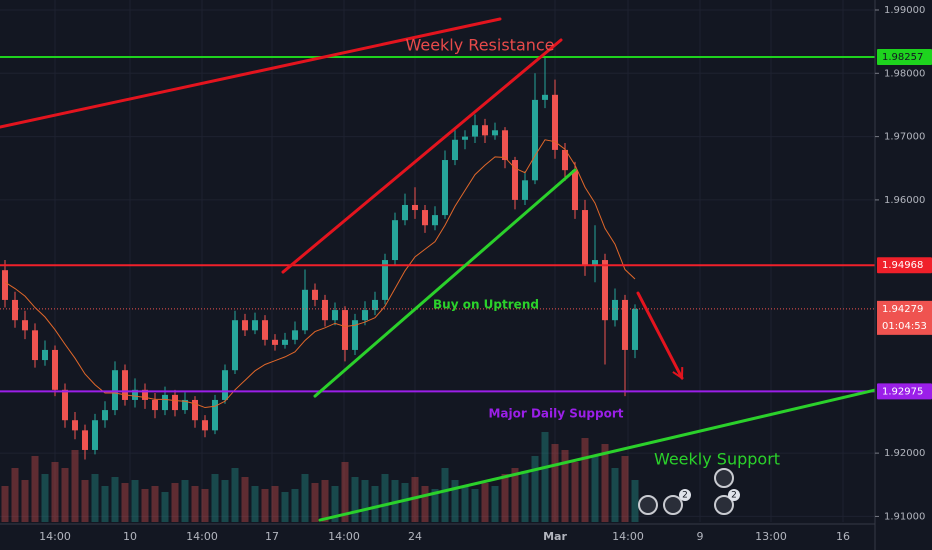  Describe the element at coordinates (717, 459) in the screenshot. I see `annotation-text: Weekly Support` at that location.